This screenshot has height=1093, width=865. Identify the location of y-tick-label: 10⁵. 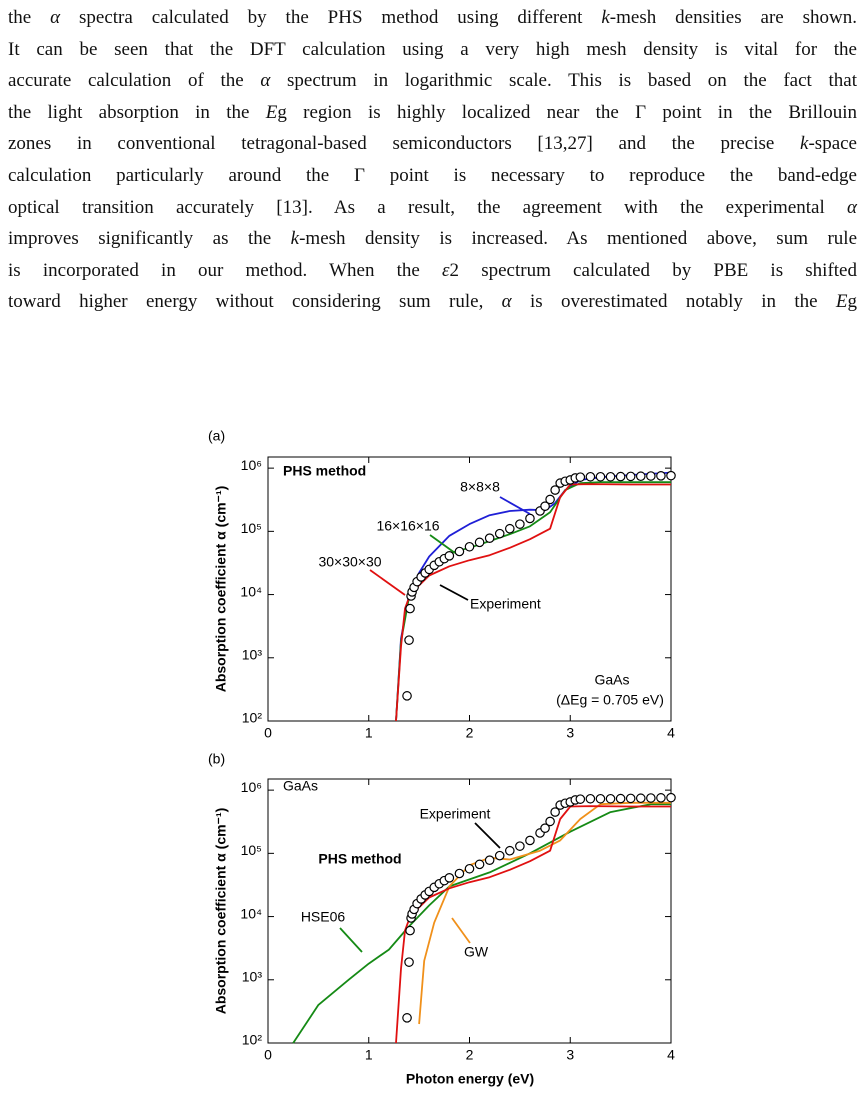
(251, 850).